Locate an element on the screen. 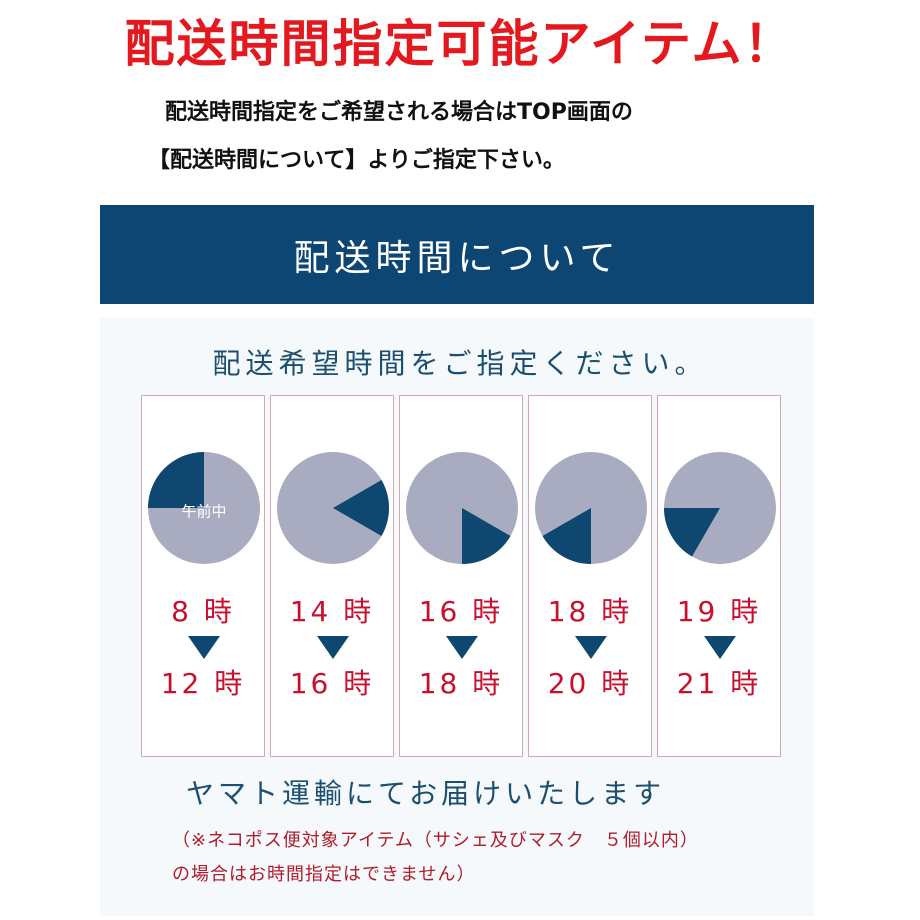 The width and height of the screenshot is (920, 920). slot-start-time: 19 時 is located at coordinates (719, 611).